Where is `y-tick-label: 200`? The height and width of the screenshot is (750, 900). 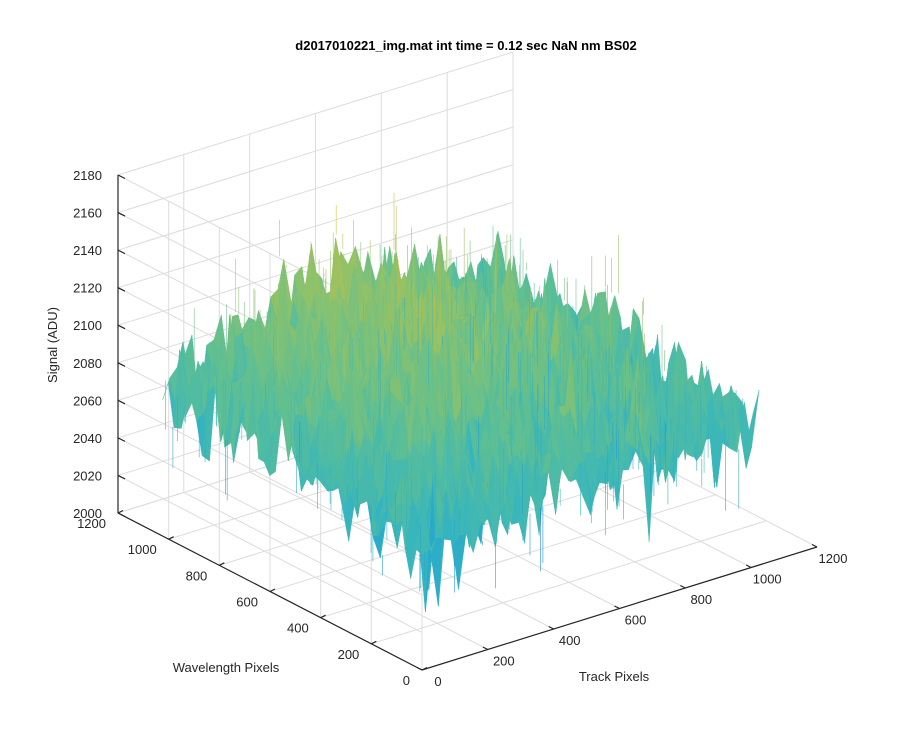
y-tick-label: 200 is located at coordinates (349, 654).